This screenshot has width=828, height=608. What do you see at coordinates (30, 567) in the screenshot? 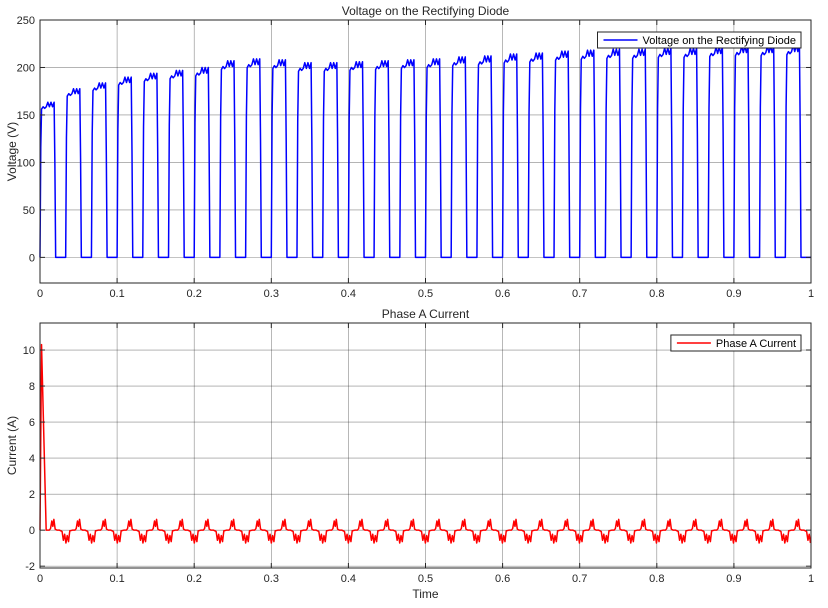
I see `p2-ytick-label: -2` at bounding box center [30, 567].